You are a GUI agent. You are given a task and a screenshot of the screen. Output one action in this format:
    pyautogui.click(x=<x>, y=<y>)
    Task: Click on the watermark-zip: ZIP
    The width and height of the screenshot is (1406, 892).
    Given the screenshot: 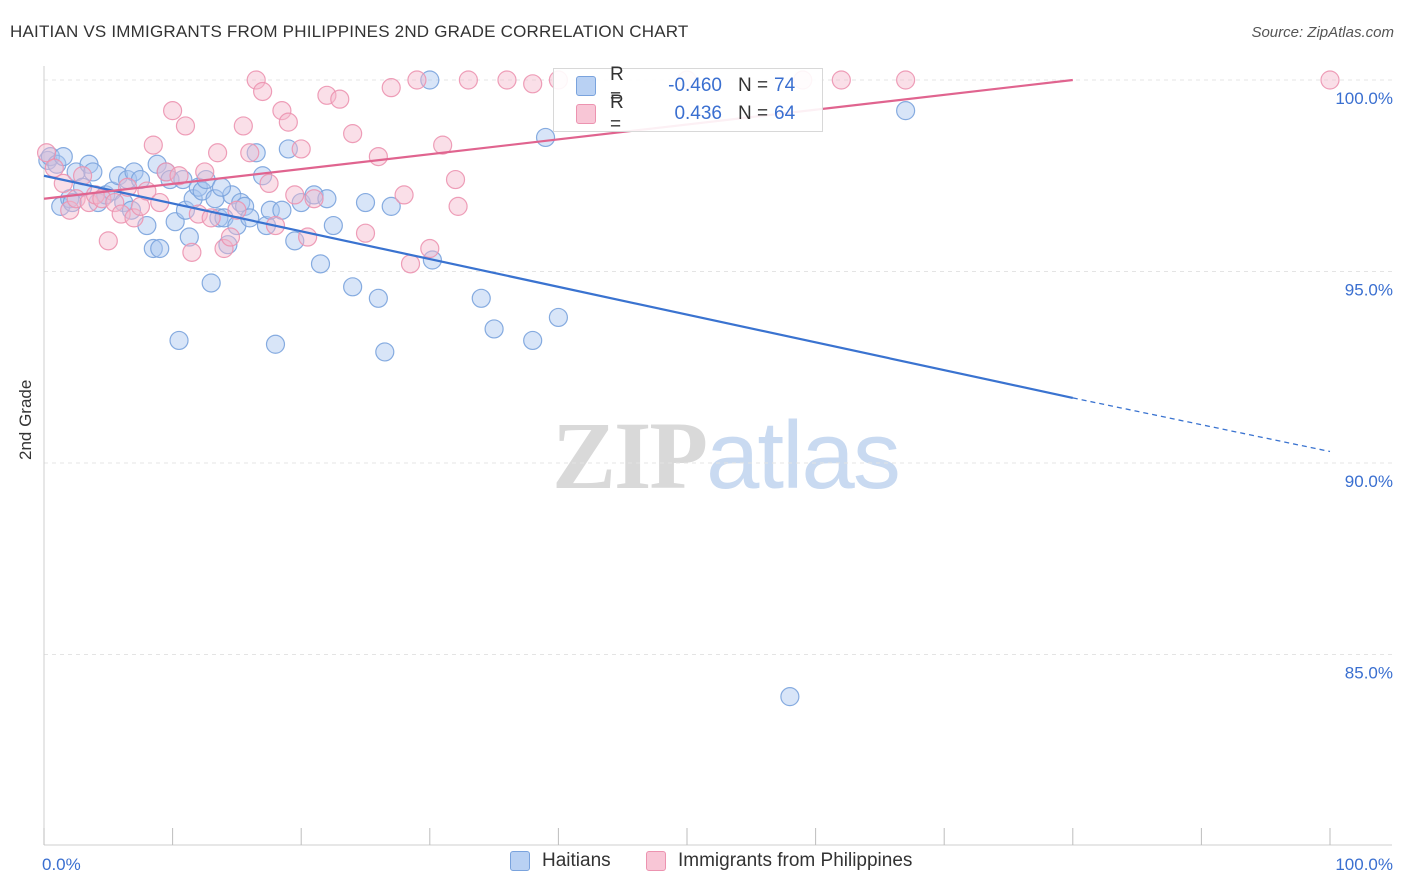 What is the action you would take?
    pyautogui.click(x=630, y=455)
    